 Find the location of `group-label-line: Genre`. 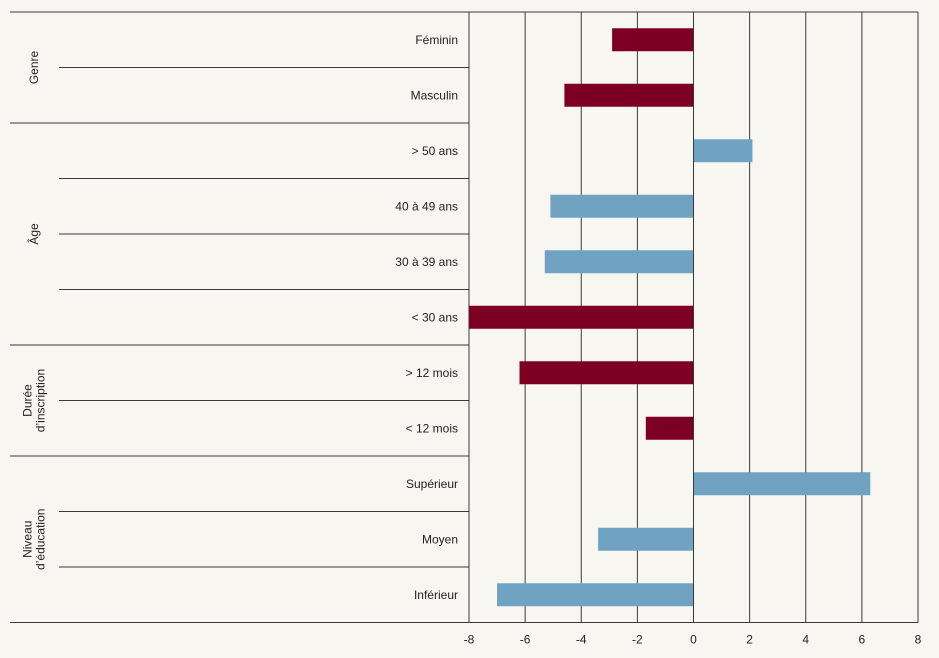

group-label-line: Genre is located at coordinates (34, 68).